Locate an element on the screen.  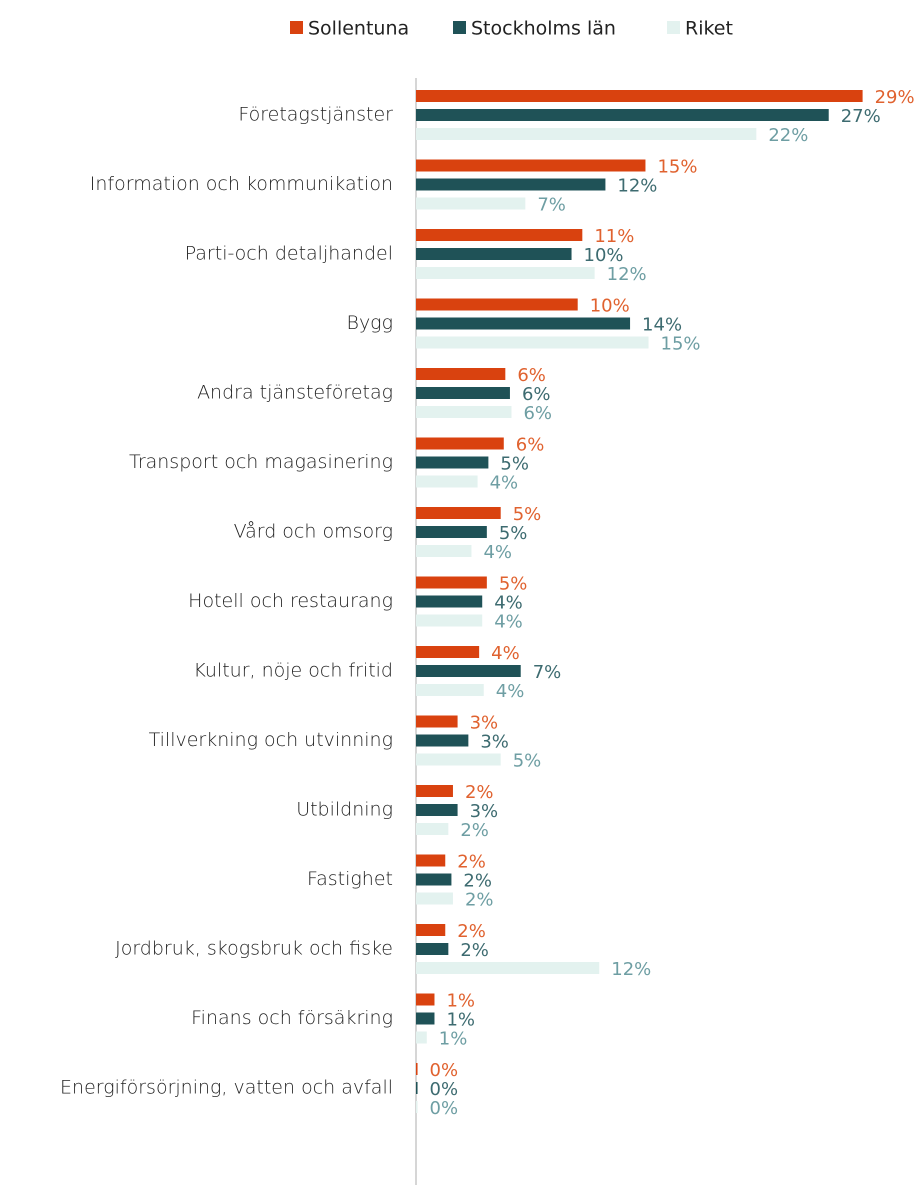
category-label: Vård och omsorg is located at coordinates (313, 532).